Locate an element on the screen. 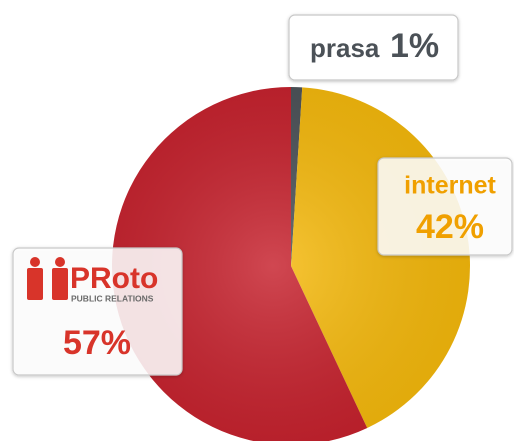  logo is located at coordinates (47, 278).